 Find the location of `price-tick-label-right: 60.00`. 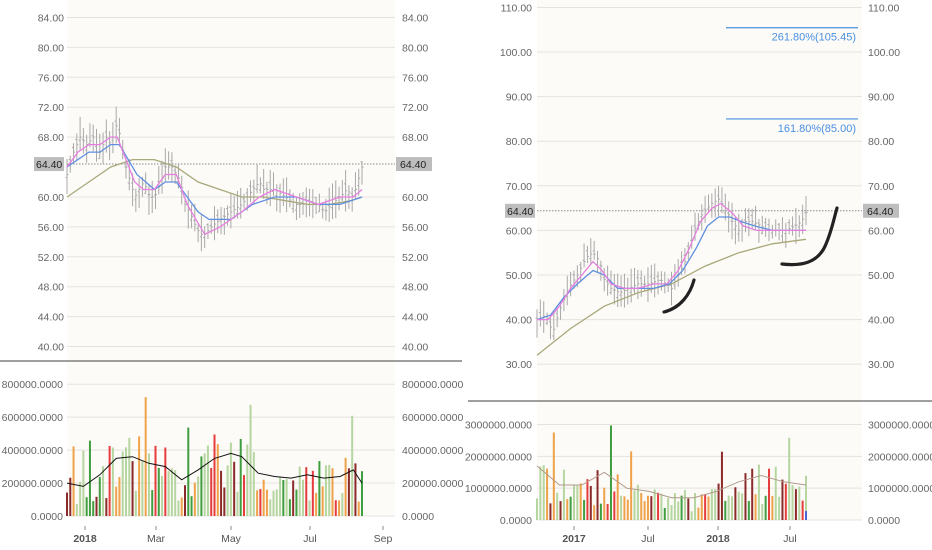

price-tick-label-right: 60.00 is located at coordinates (881, 231).